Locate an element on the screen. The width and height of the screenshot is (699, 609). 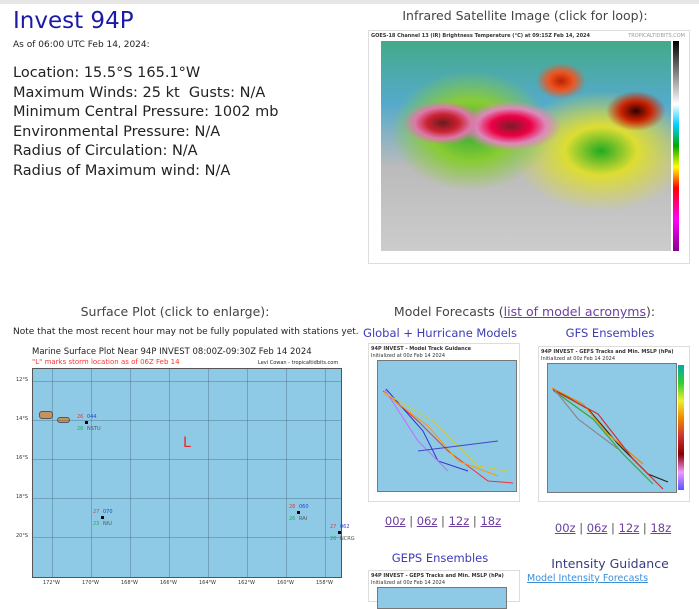
lon-label: 168°W is located at coordinates (129, 583).